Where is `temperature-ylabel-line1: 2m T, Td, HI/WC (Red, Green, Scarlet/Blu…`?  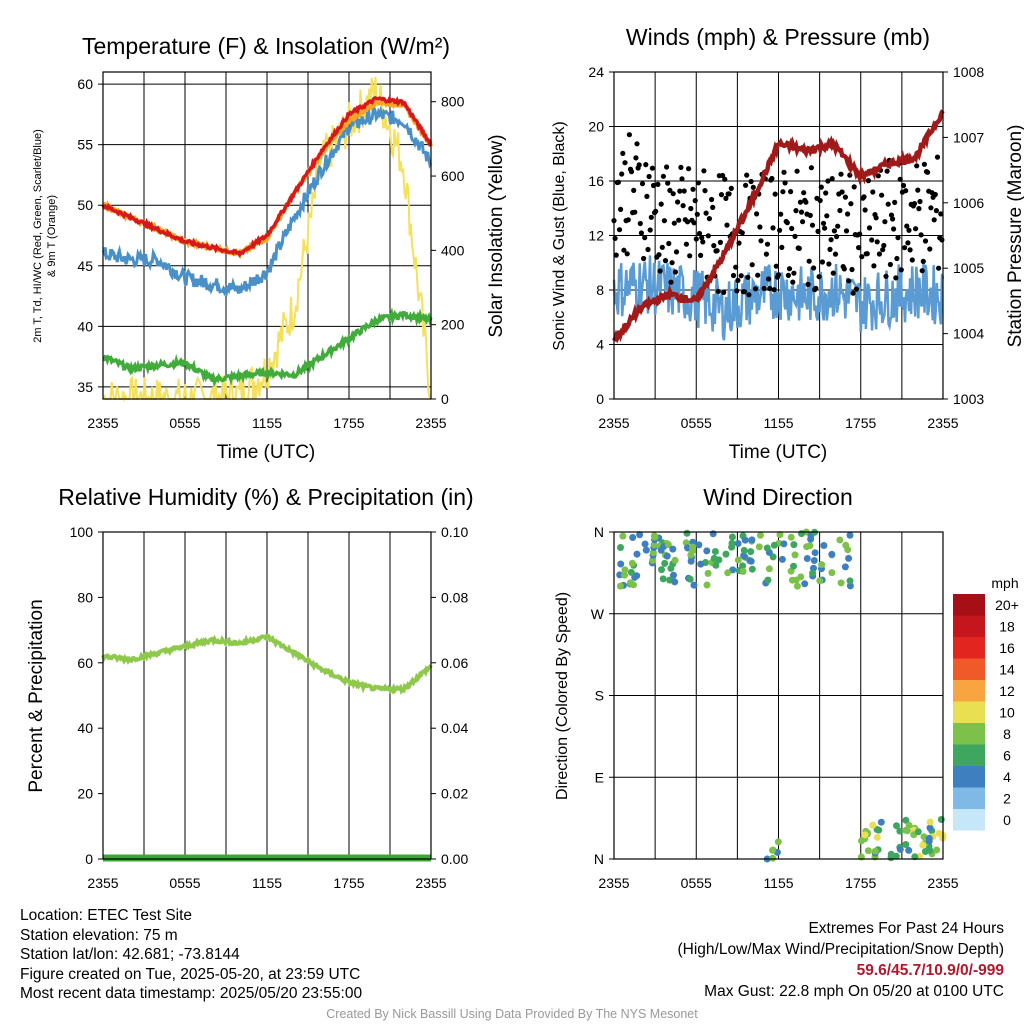
temperature-ylabel-line1: 2m T, Td, HI/WC (Red, Green, Scarlet/Blu… is located at coordinates (38, 236).